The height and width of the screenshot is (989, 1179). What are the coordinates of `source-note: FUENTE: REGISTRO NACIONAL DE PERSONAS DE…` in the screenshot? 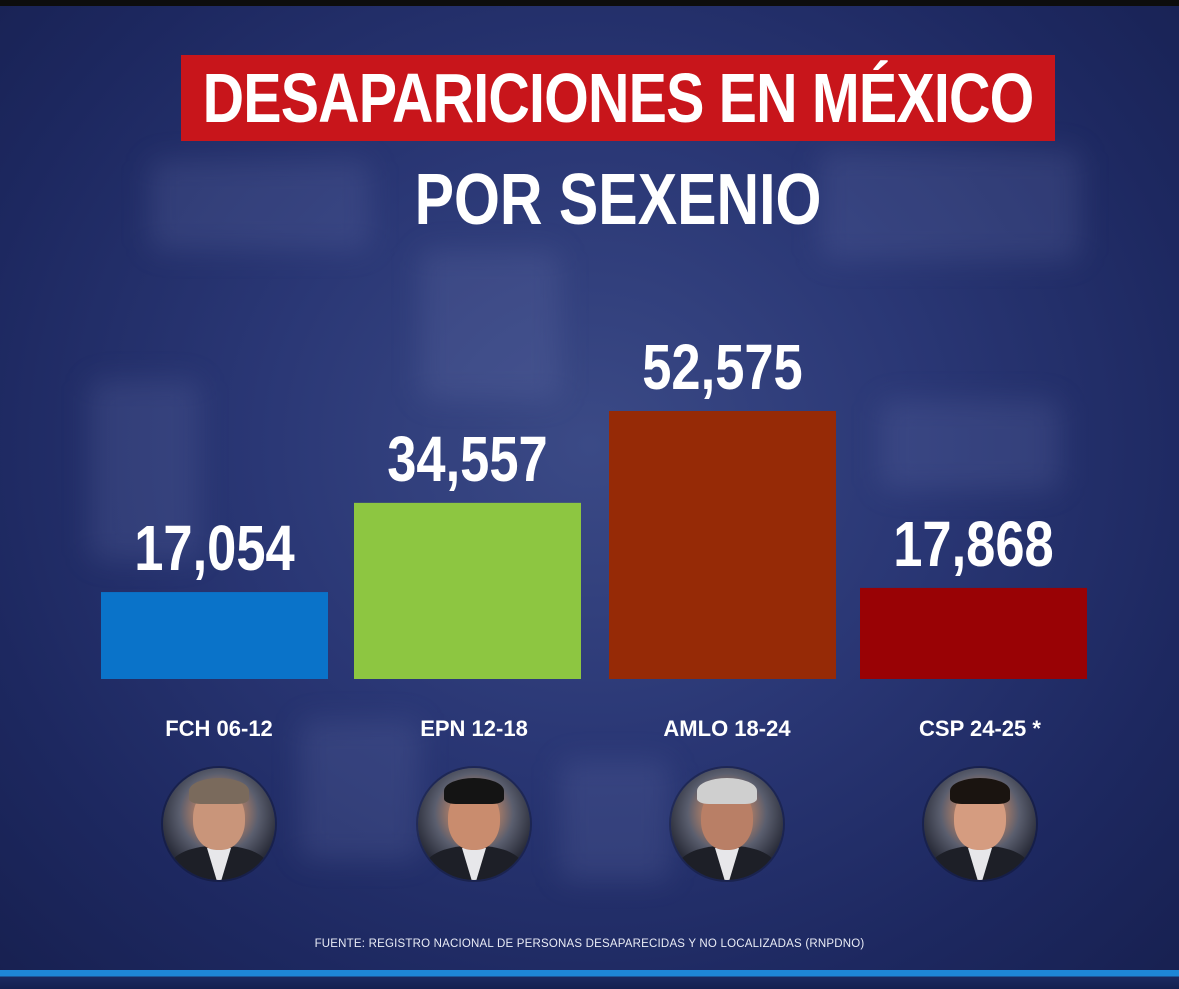 It's located at (589, 944).